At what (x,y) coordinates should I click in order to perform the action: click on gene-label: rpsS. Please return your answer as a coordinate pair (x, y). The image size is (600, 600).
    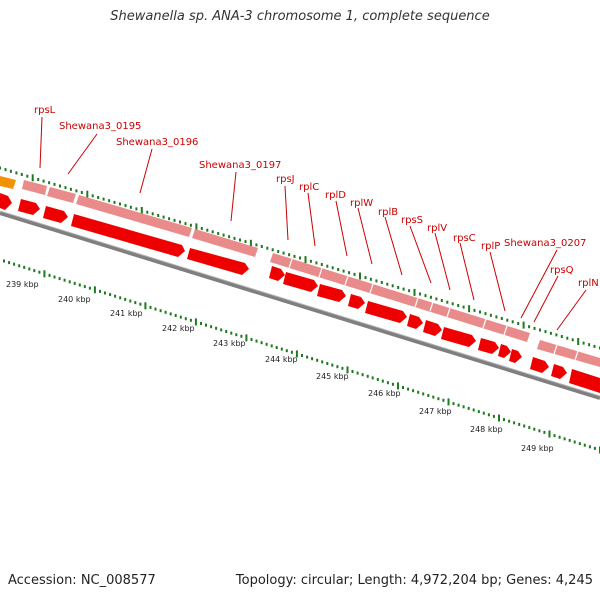
    Looking at the image, I should click on (412, 220).